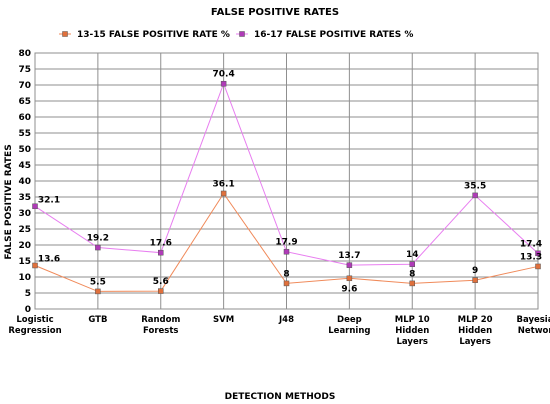  I want to click on data-label: 17.6, so click(161, 244).